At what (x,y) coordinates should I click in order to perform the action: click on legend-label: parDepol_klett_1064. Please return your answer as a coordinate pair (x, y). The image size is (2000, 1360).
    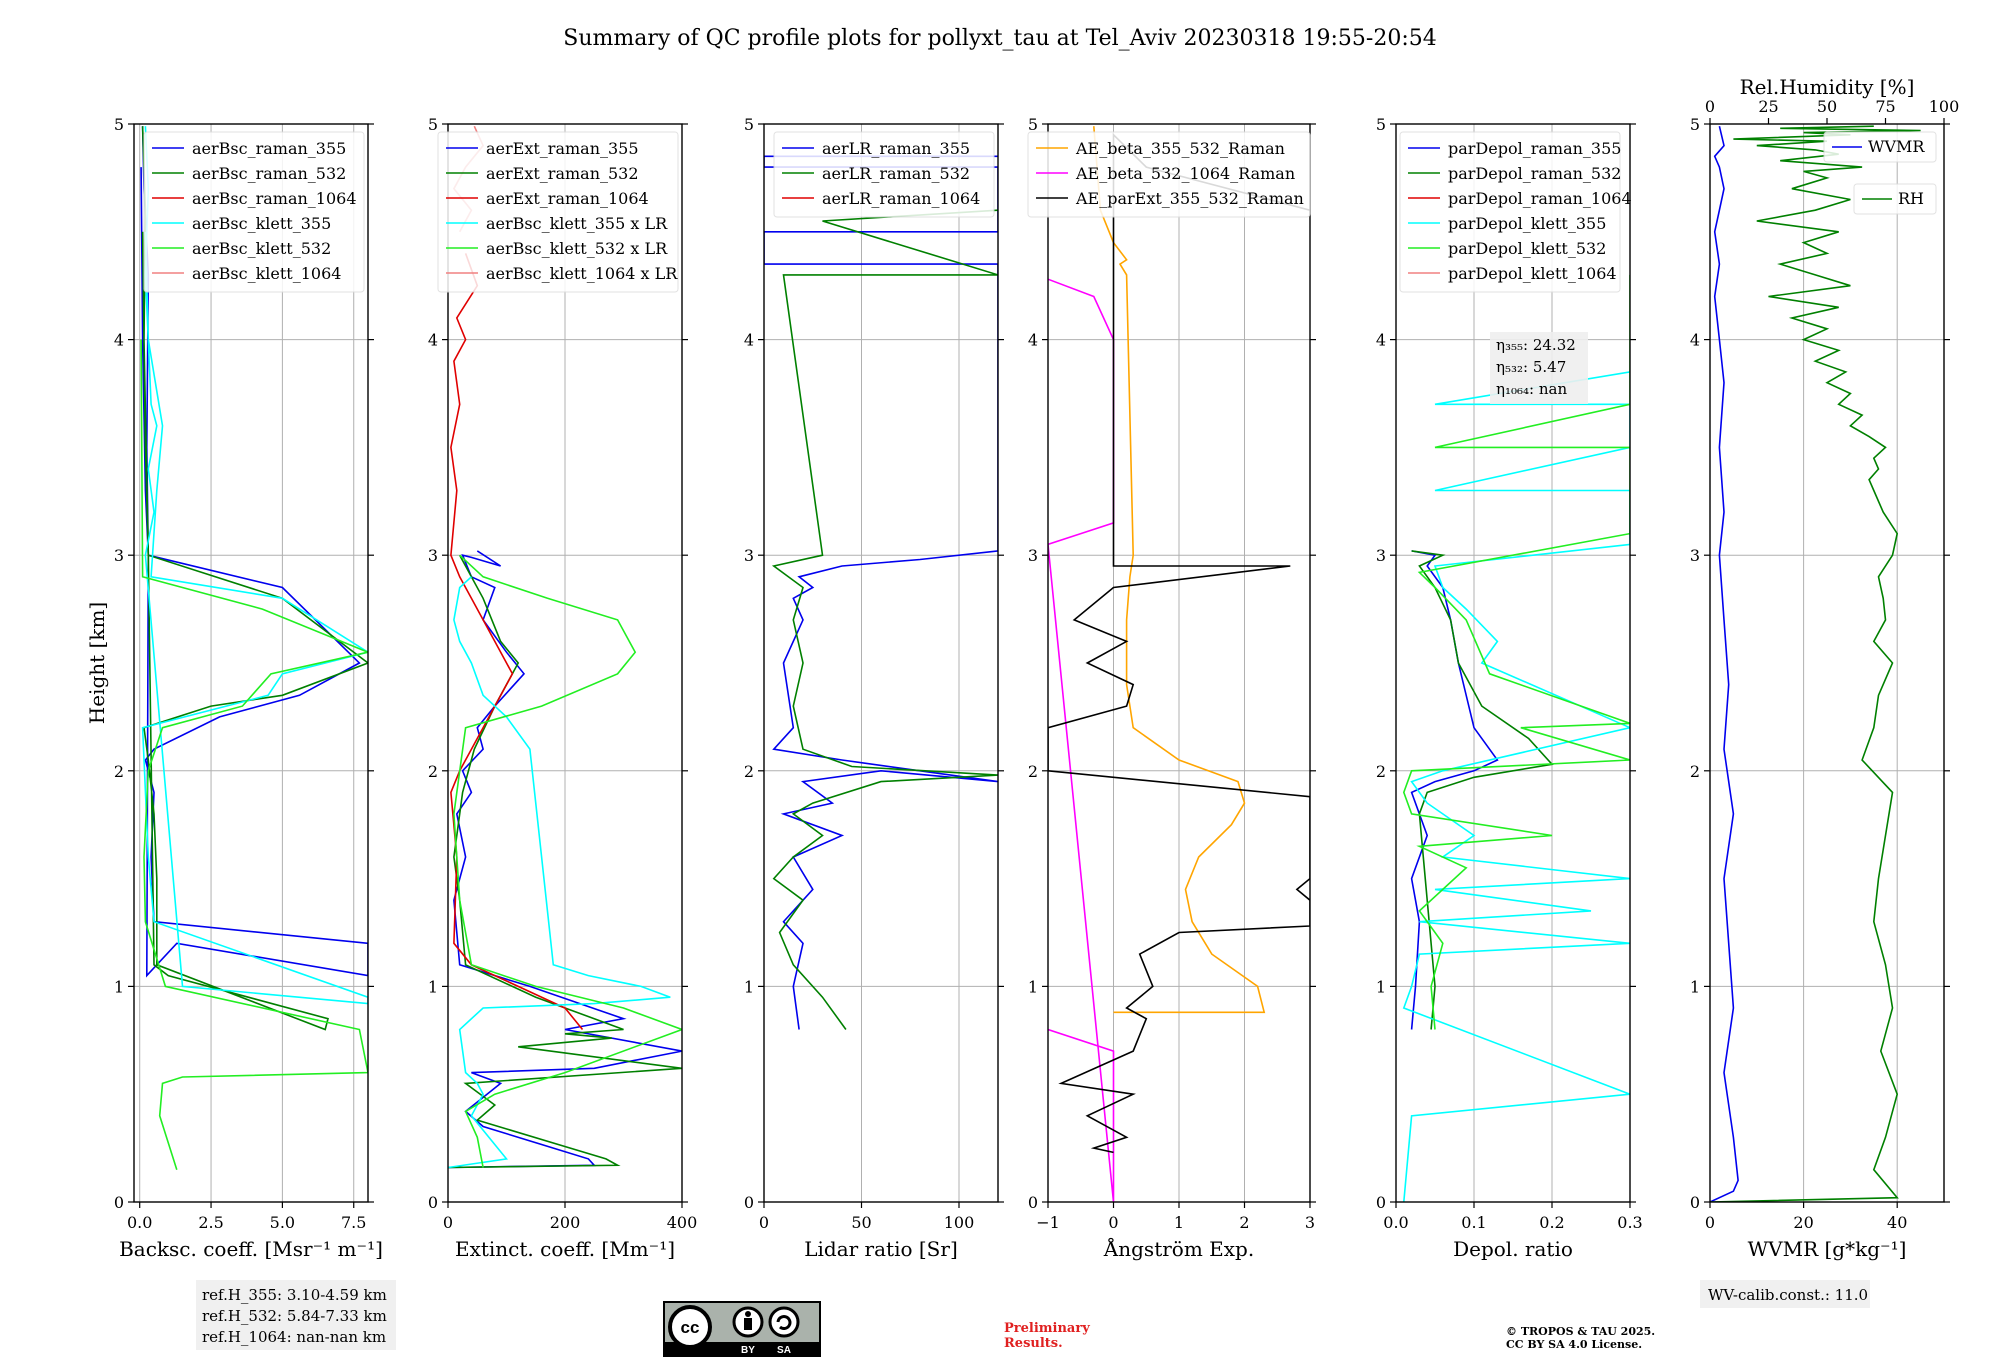
    Looking at the image, I should click on (1532, 273).